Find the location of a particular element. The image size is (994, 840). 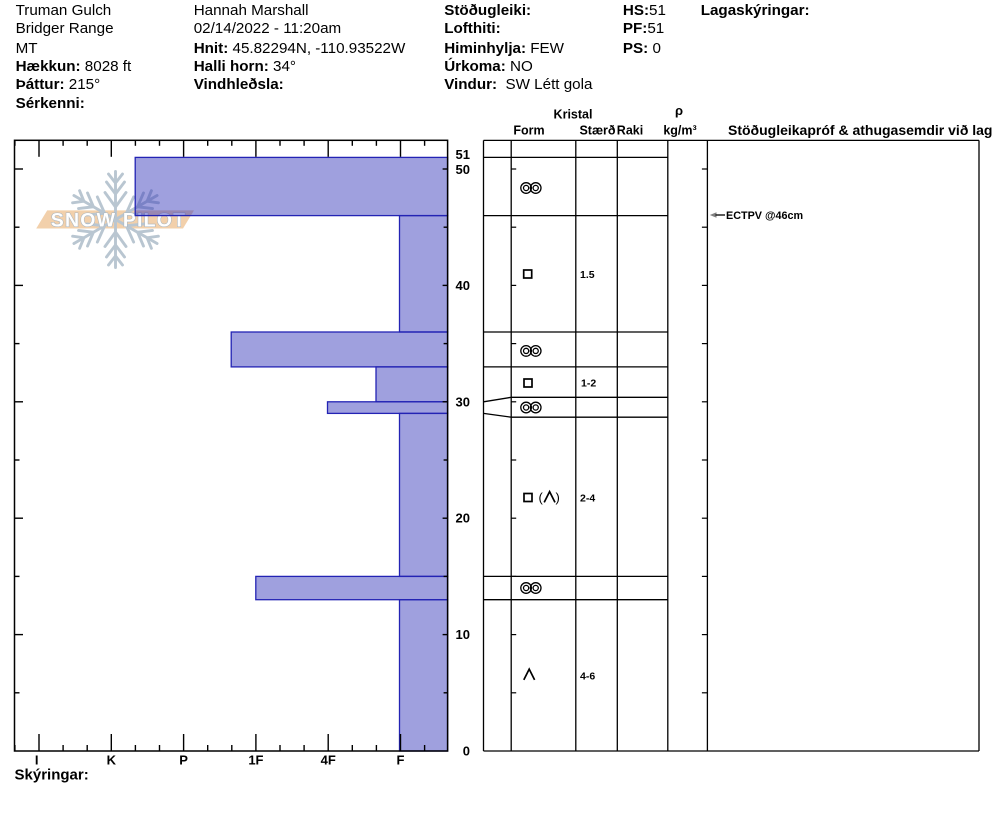

svg-text: Skýringar: is located at coordinates (52, 775).